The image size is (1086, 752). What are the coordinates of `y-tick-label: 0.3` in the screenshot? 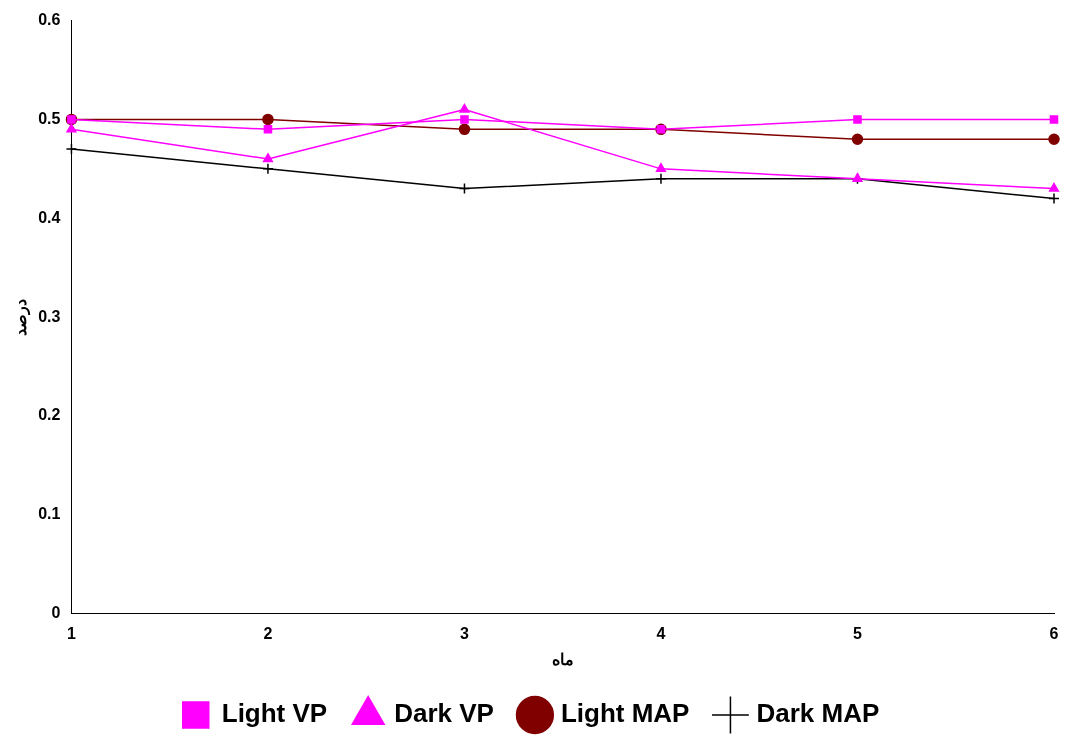 It's located at (49, 316).